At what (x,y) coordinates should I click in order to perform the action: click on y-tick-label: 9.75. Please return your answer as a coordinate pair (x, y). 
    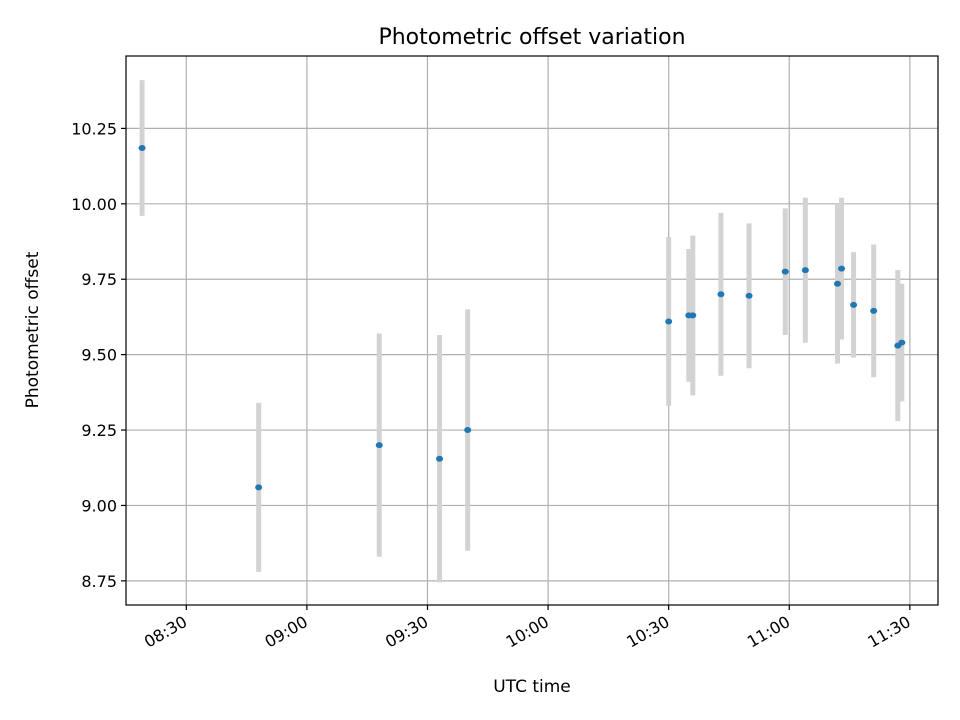
    Looking at the image, I should click on (99, 279).